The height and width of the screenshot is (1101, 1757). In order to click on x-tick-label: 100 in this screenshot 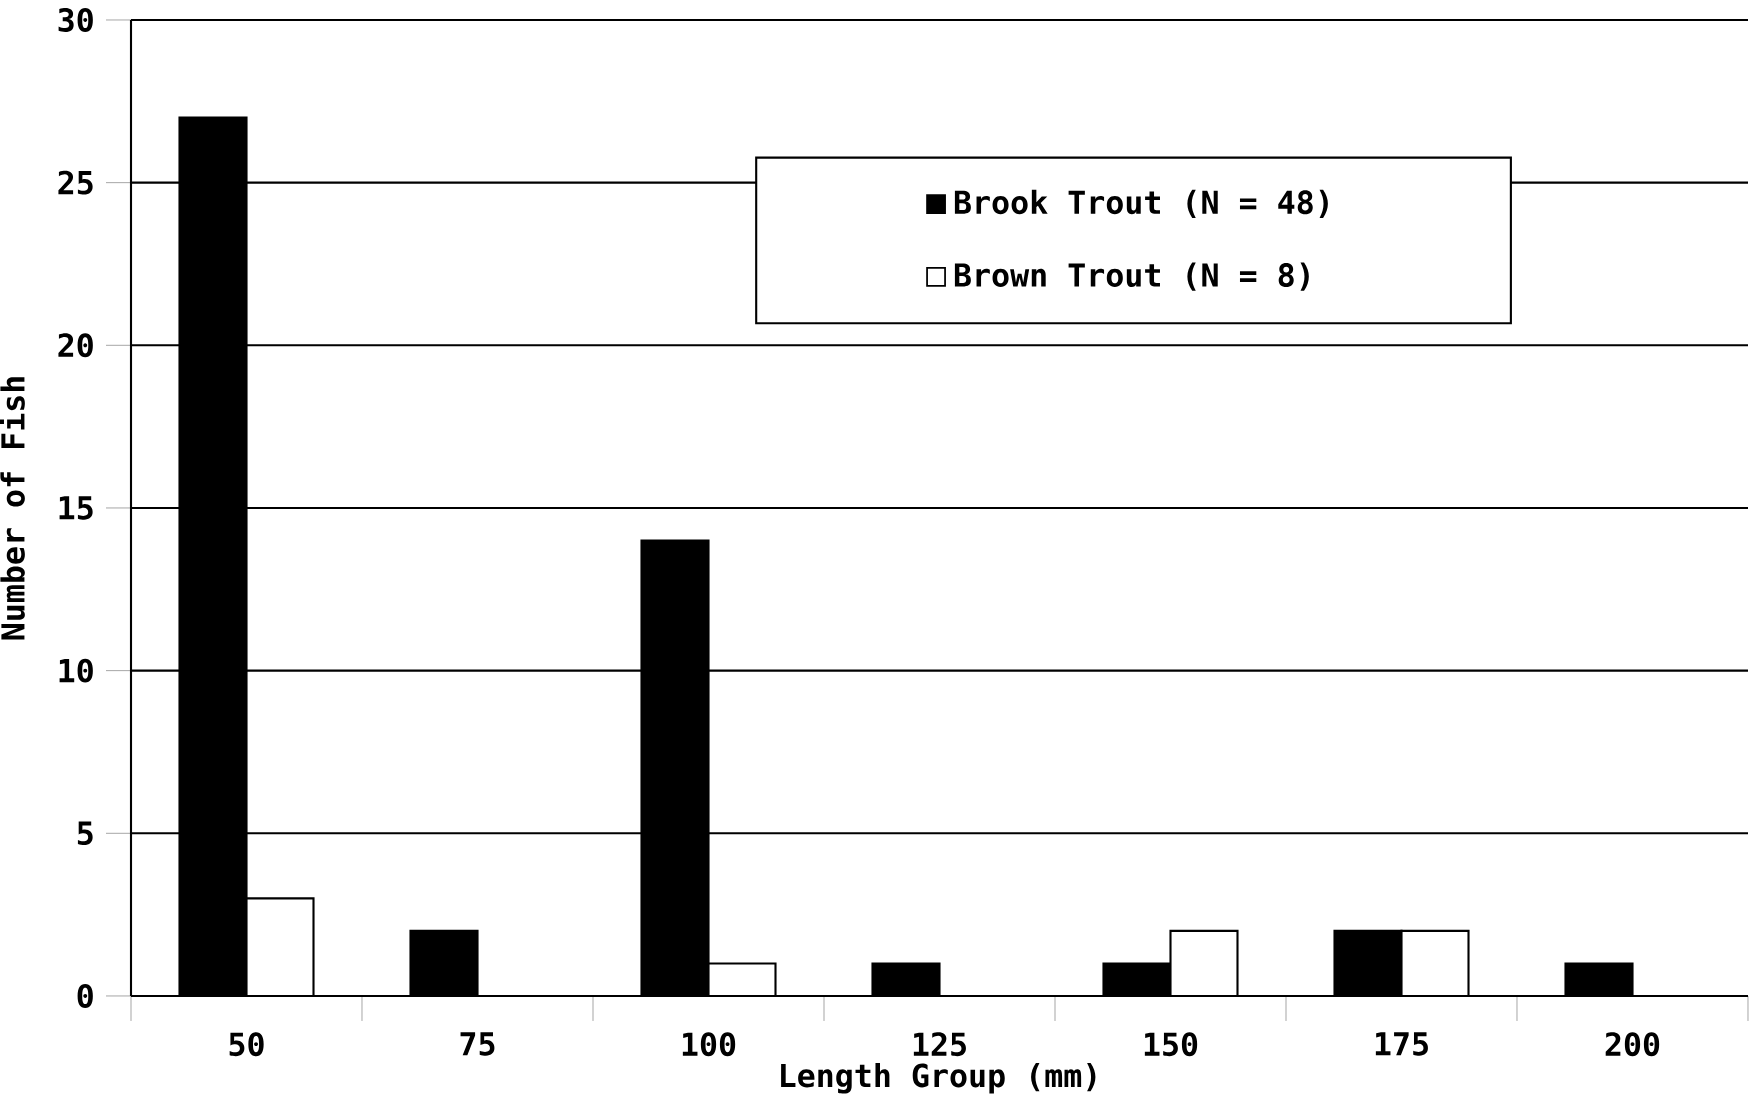, I will do `click(709, 1044)`.